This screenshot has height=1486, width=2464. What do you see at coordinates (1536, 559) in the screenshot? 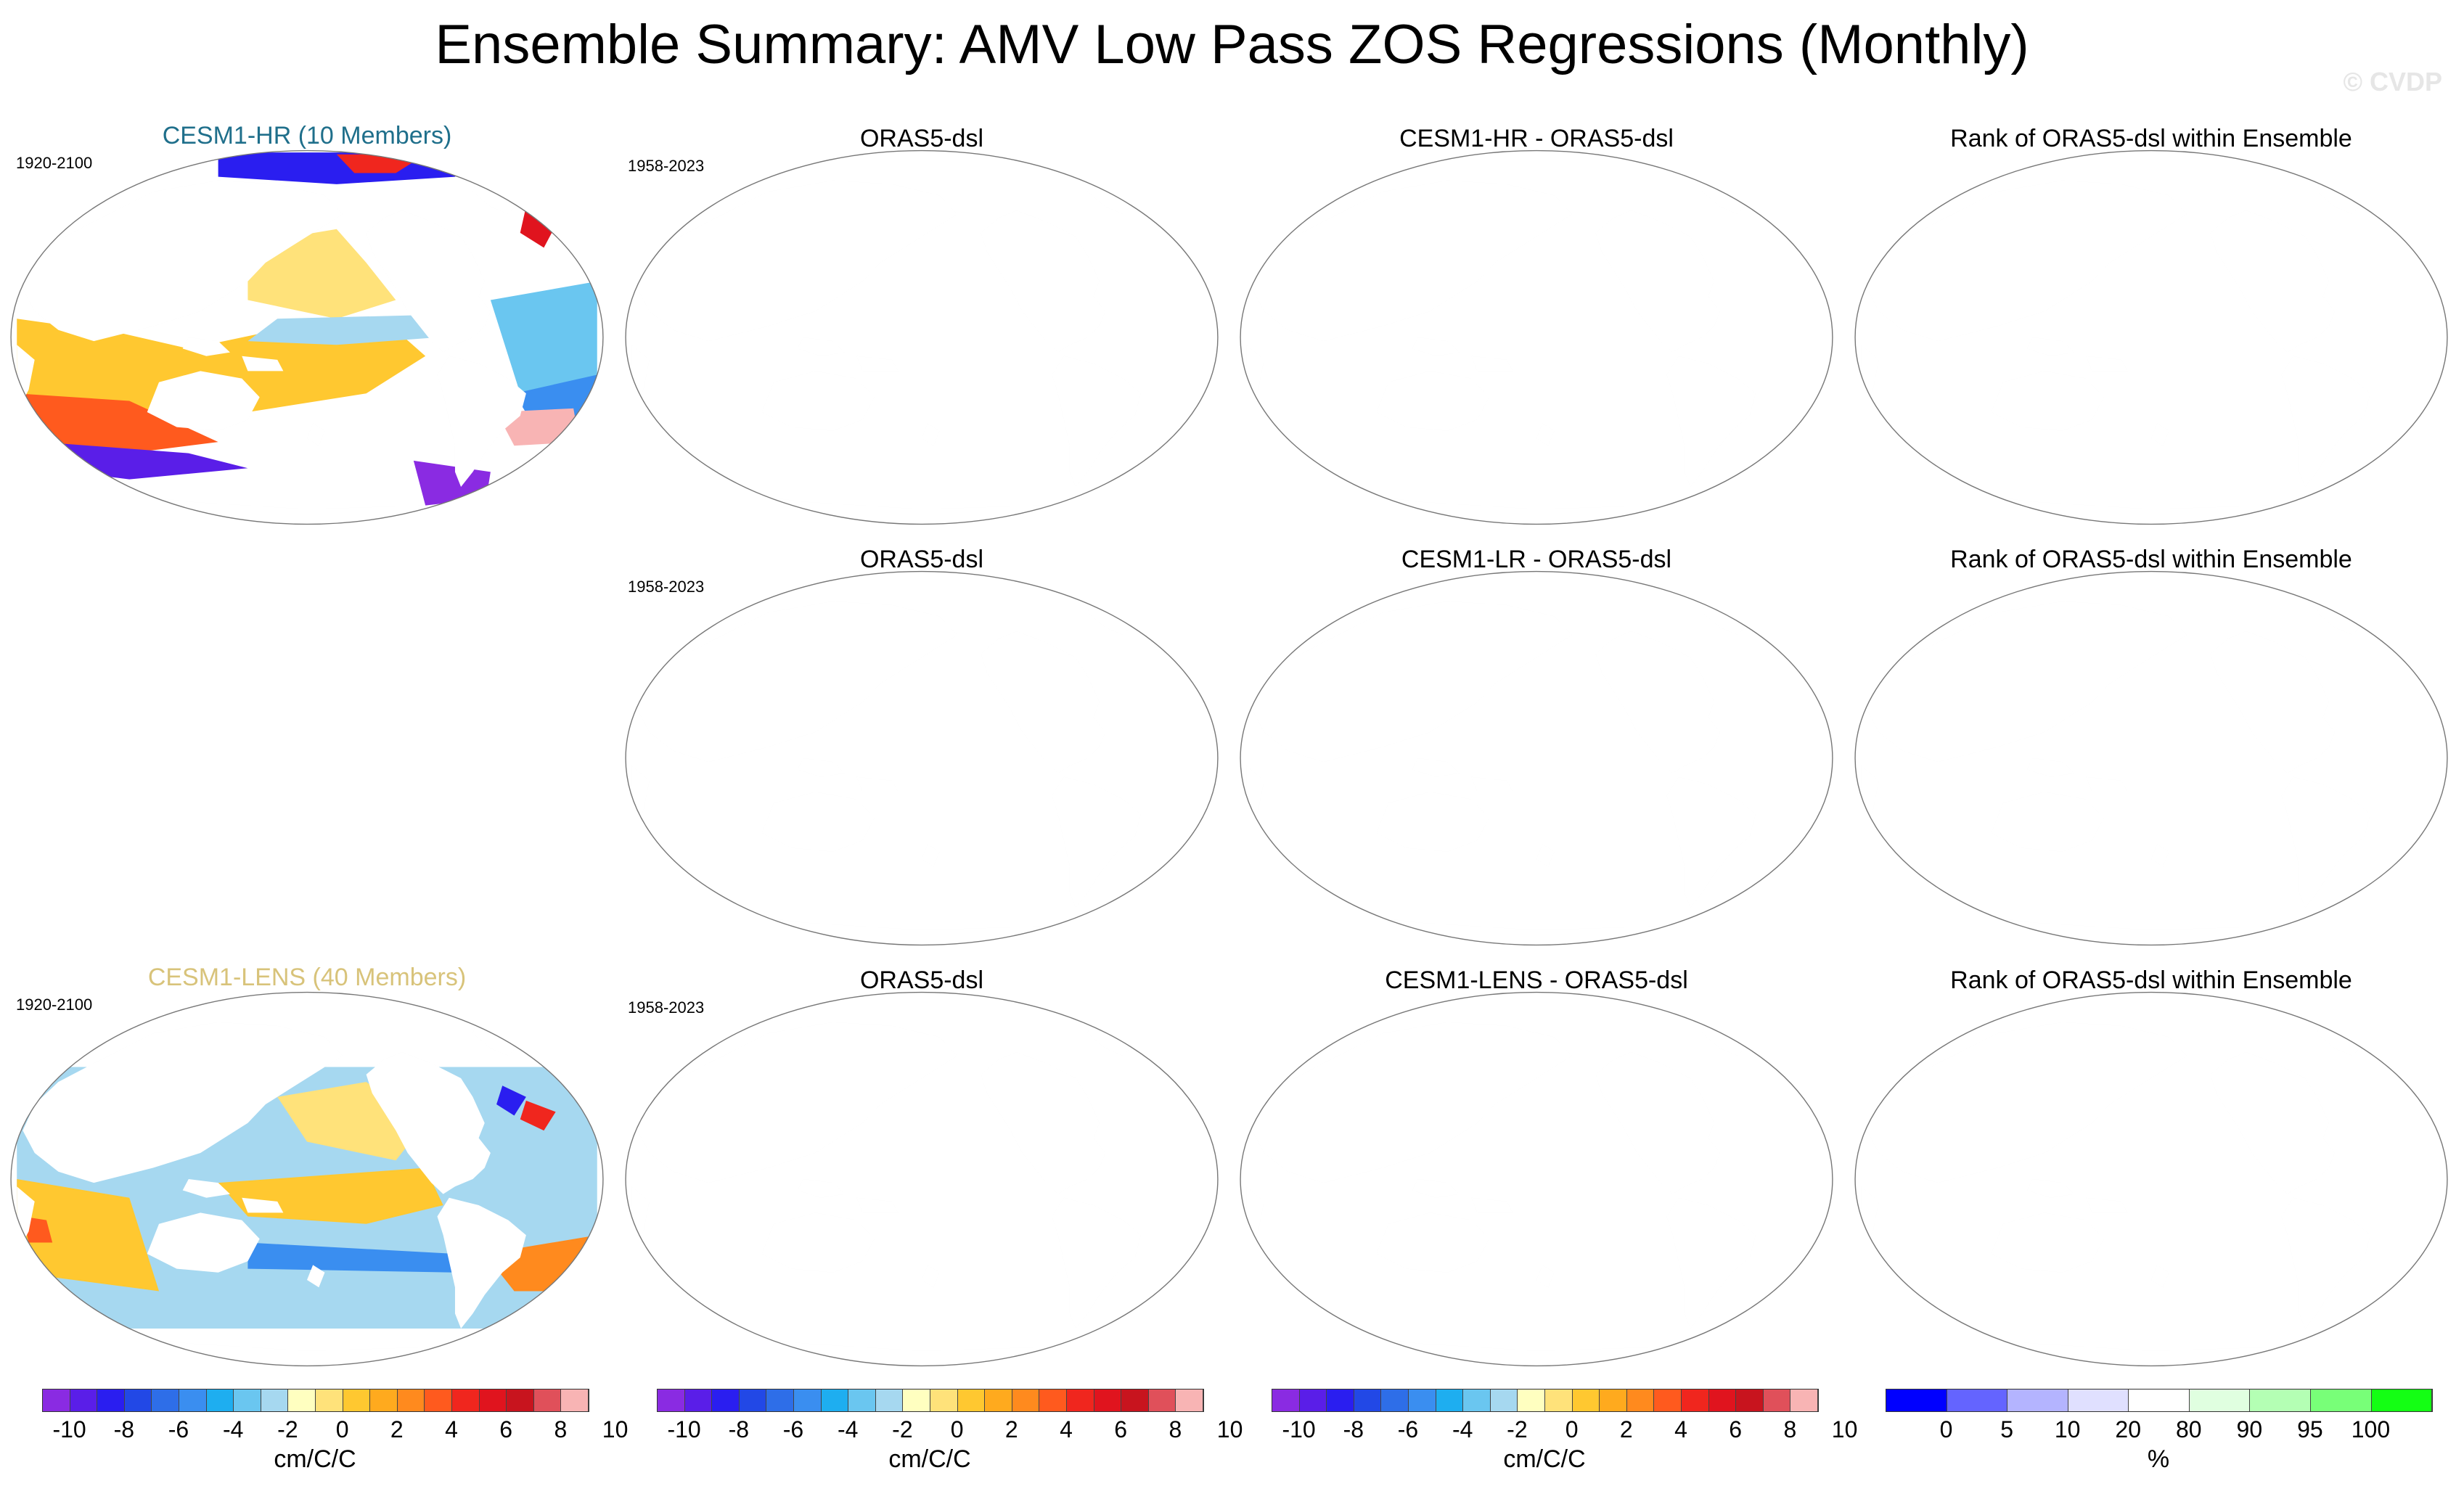
I see `diff-panel-title: CESM1-LR - ORAS5-dsl` at bounding box center [1536, 559].